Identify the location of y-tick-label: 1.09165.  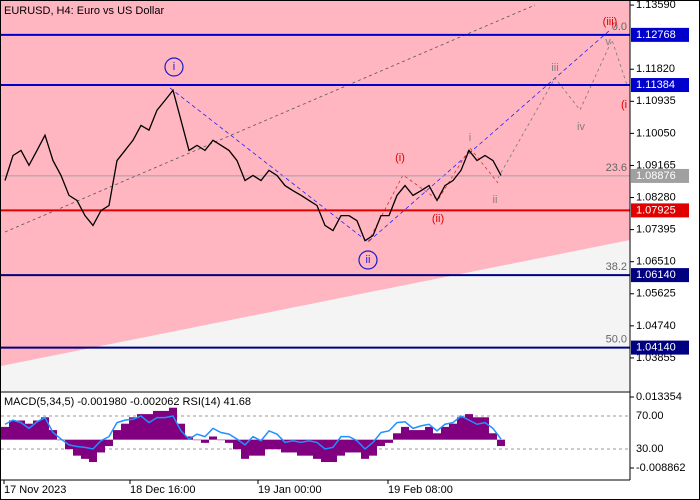
(656, 165).